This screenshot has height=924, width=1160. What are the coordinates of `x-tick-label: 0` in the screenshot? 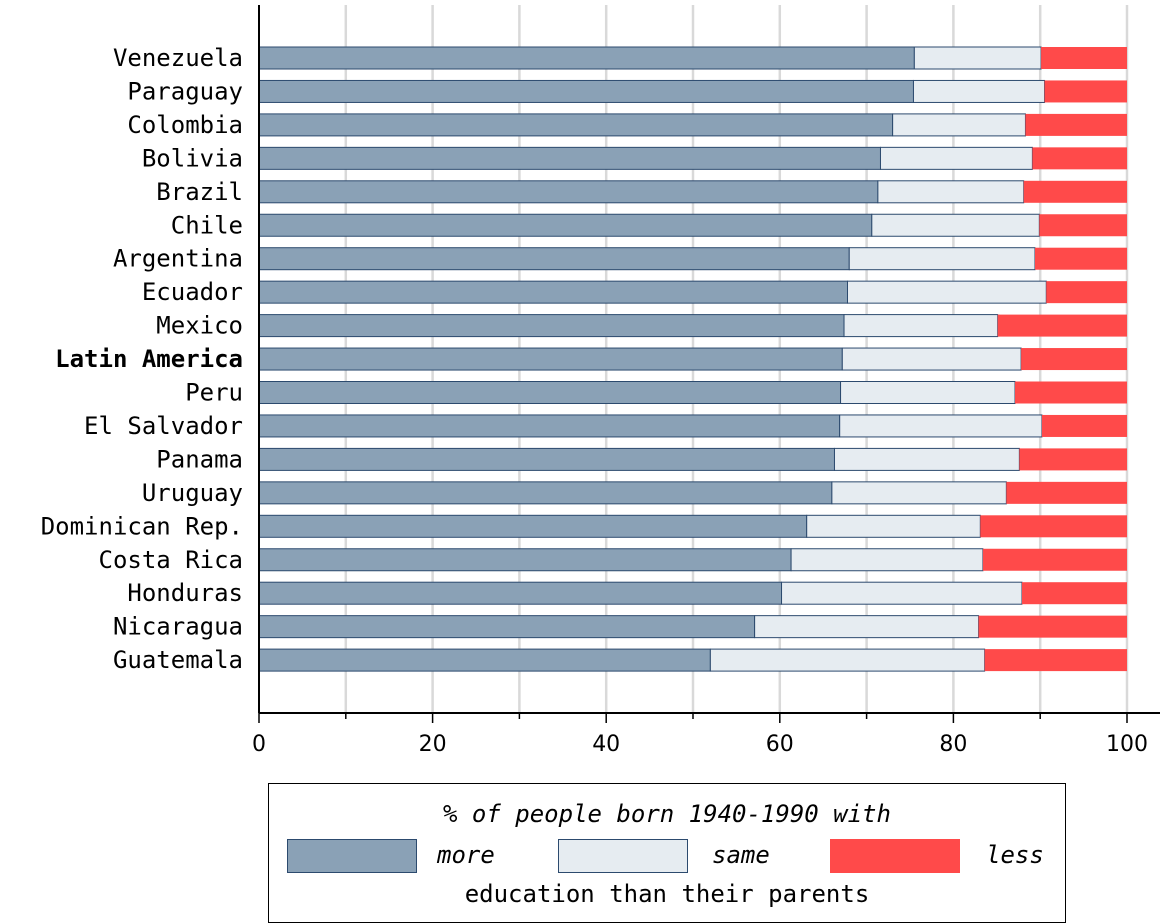 It's located at (259, 744).